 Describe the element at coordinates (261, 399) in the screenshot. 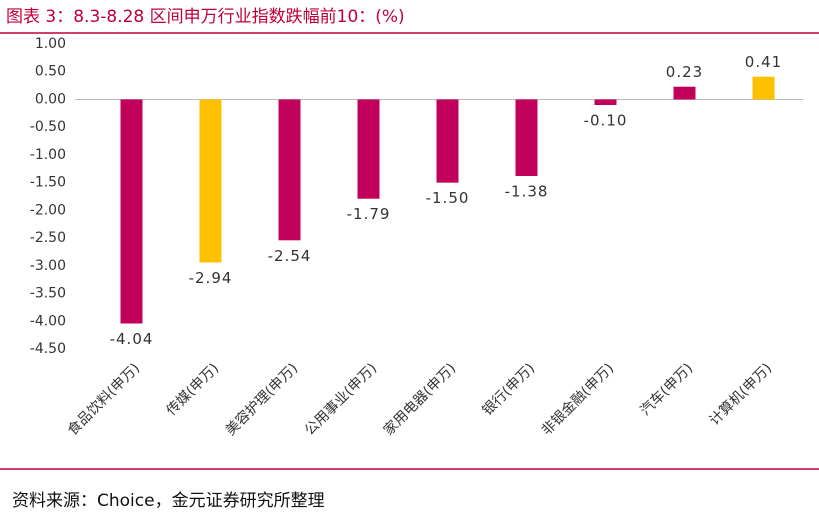

I see `x-tick-label: 美容护理(申万)` at that location.